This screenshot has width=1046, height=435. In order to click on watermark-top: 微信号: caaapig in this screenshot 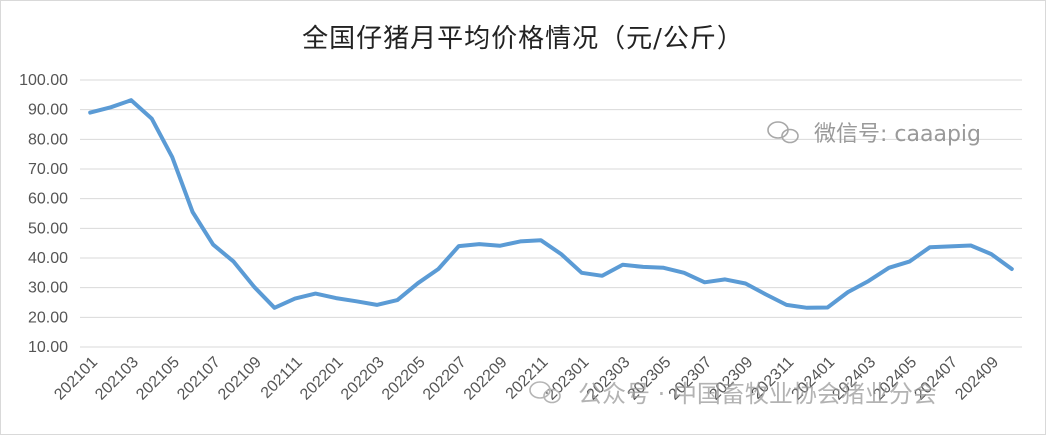, I will do `click(874, 134)`.